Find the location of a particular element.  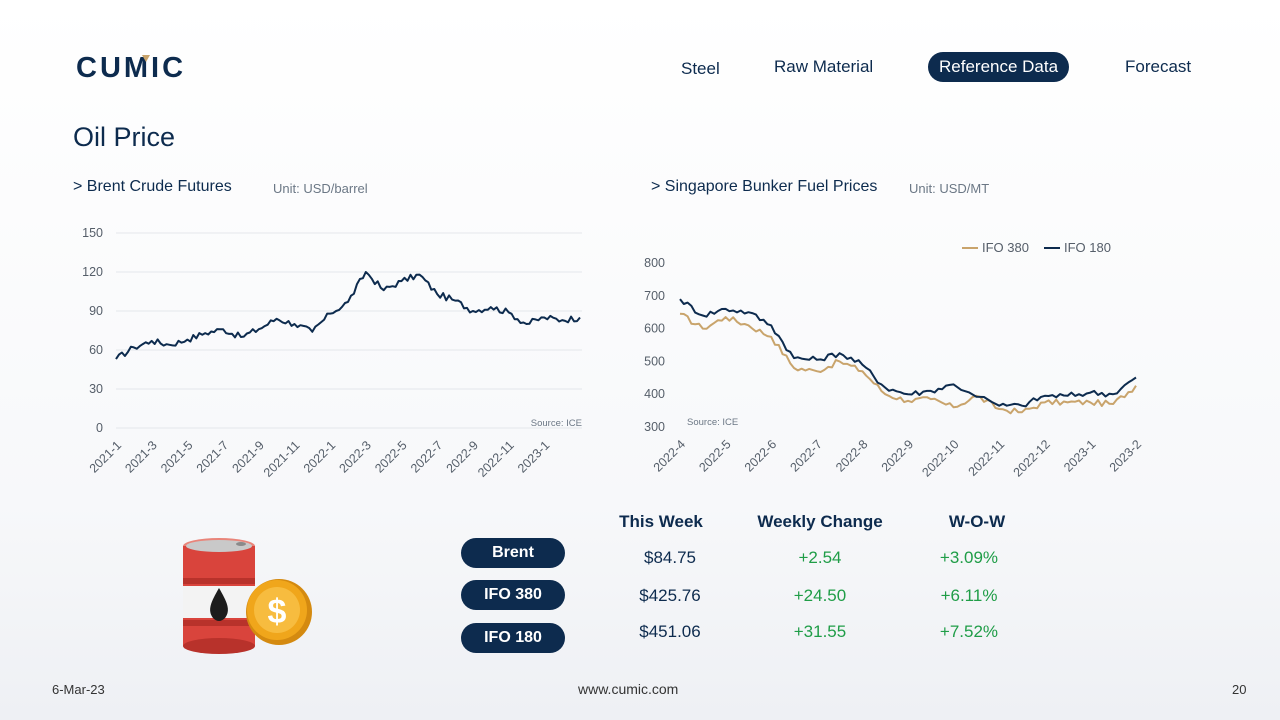

brent-this-week: $84.75 is located at coordinates (670, 557).